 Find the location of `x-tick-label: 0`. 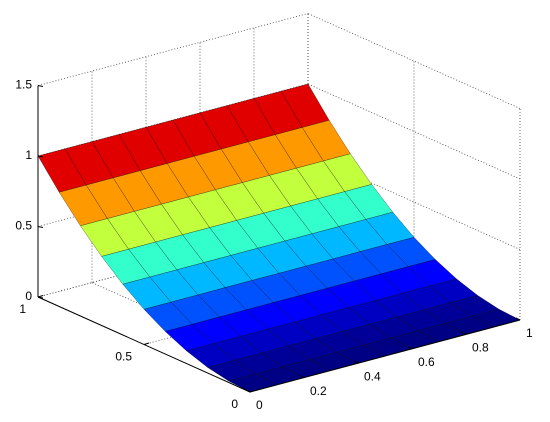

x-tick-label: 0 is located at coordinates (259, 405).